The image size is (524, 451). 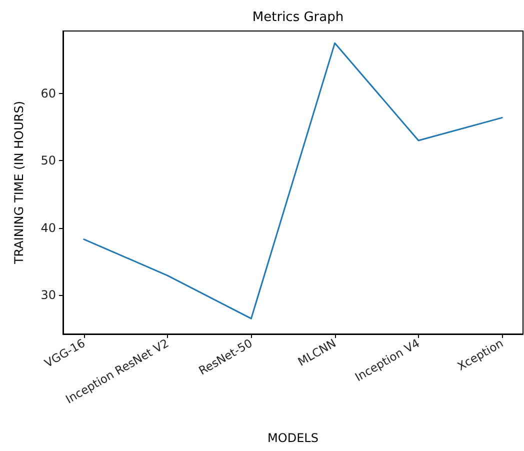 I want to click on y-tick-label: 60, so click(x=48, y=93).